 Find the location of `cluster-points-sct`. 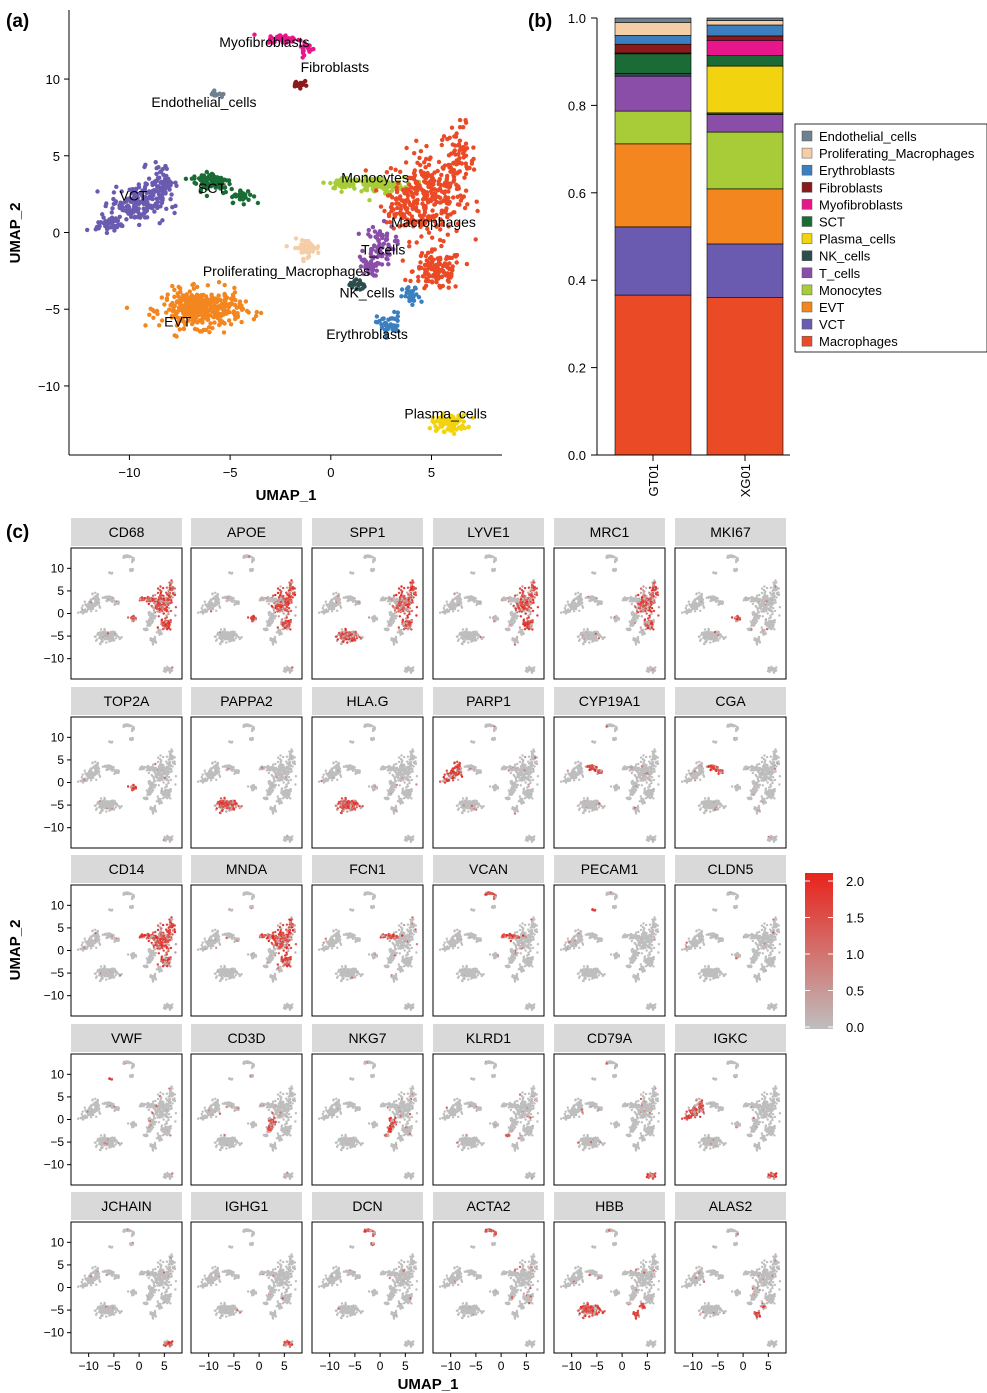

cluster-points-sct is located at coordinates (222, 188).